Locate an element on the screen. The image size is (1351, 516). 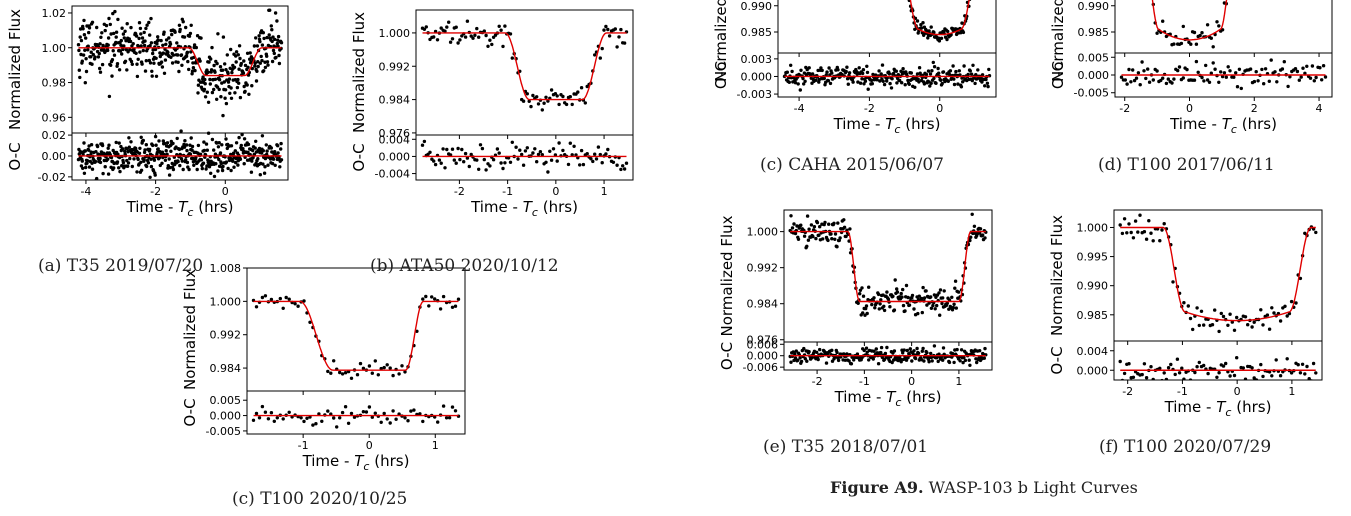
residual-axes-frame is located at coordinates (180, 156).